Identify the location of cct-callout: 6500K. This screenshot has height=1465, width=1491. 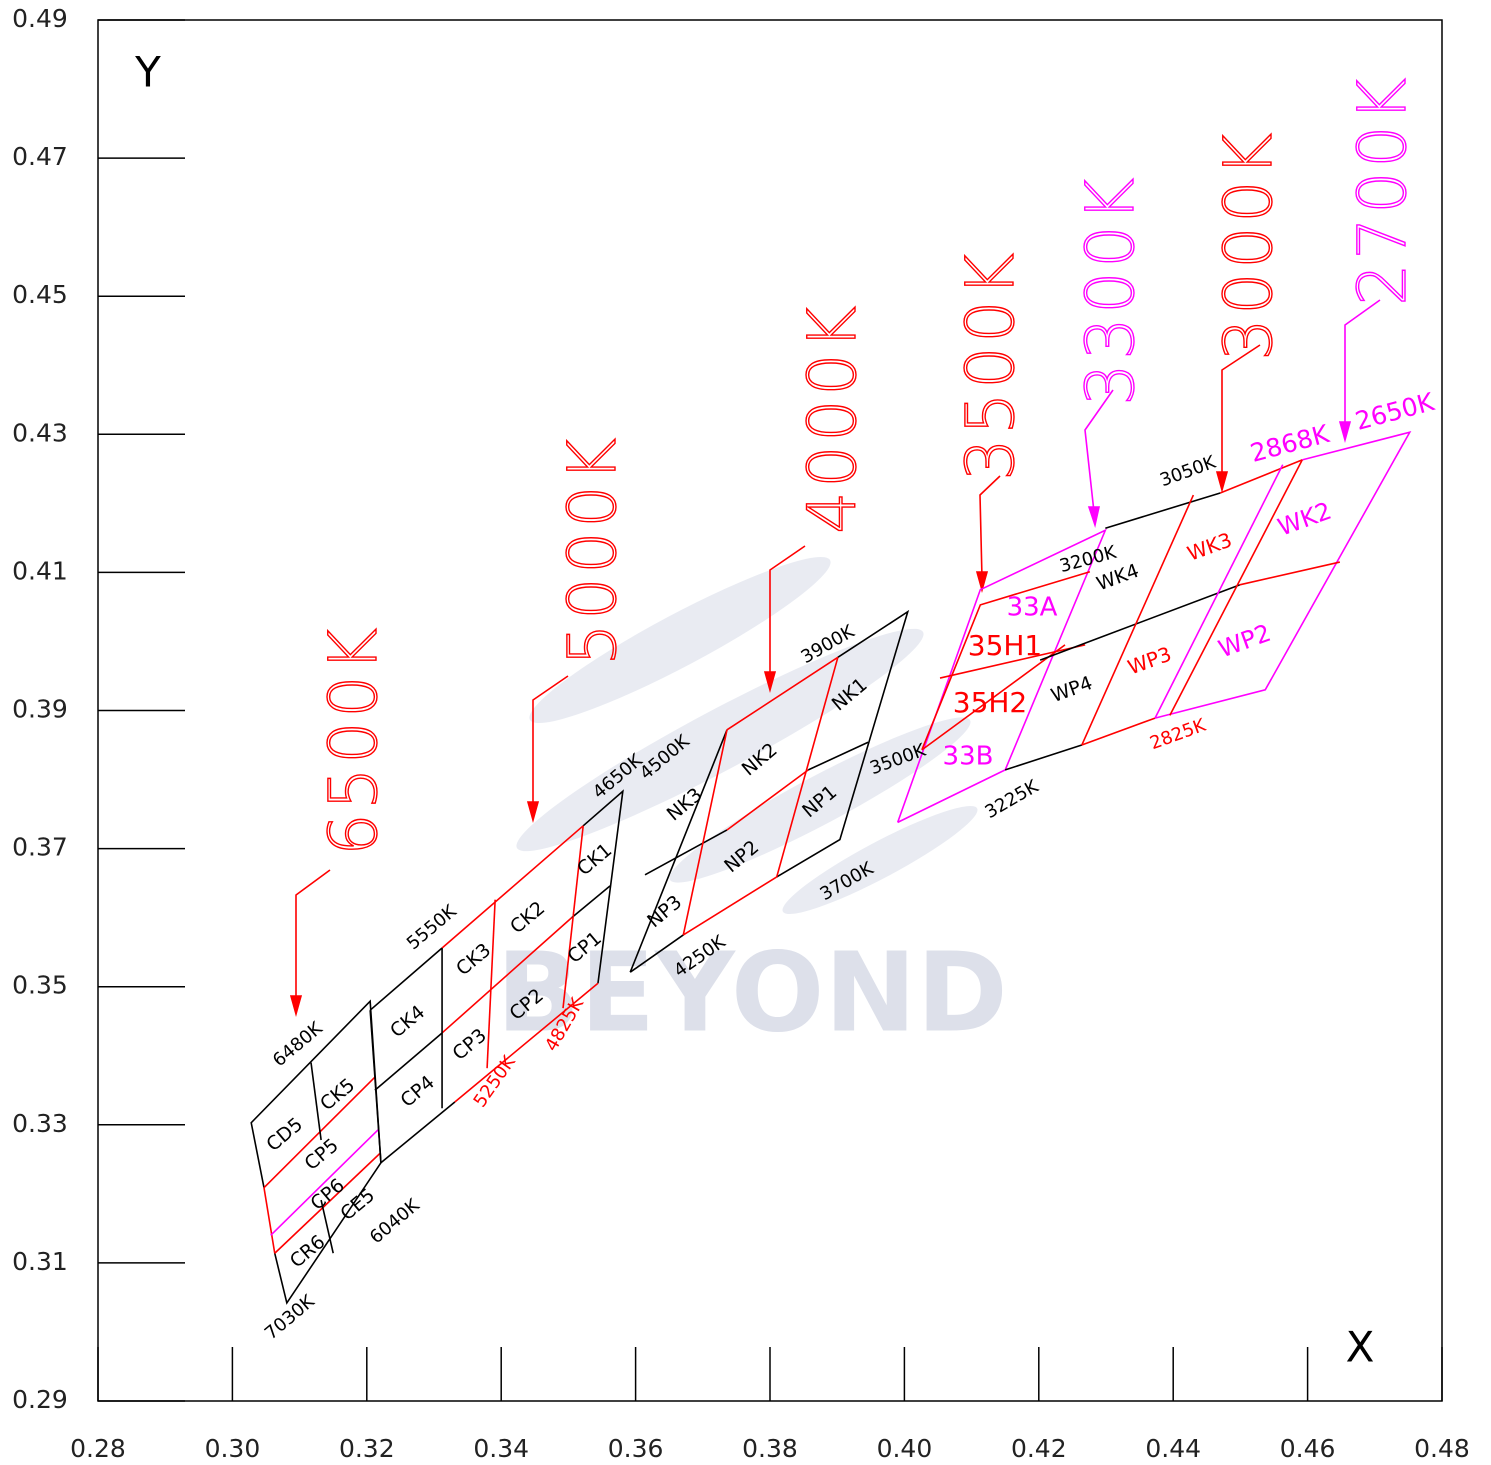
(353, 739).